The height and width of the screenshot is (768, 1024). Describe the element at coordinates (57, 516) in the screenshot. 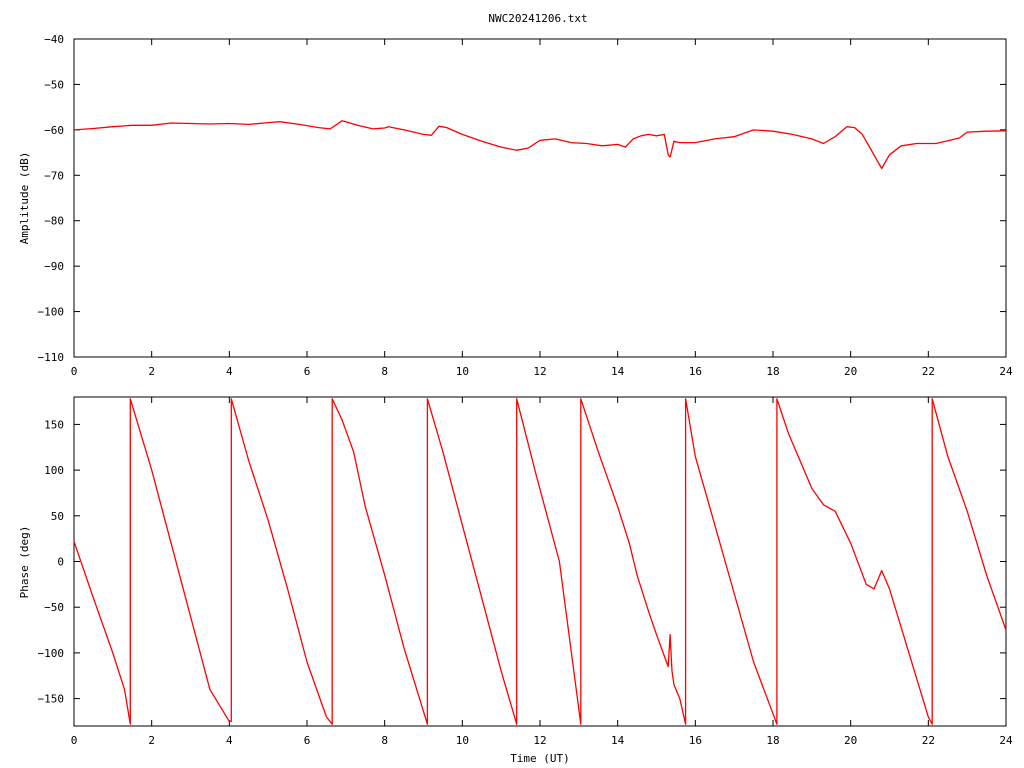

I see `phase-y-tick-label: 50` at that location.